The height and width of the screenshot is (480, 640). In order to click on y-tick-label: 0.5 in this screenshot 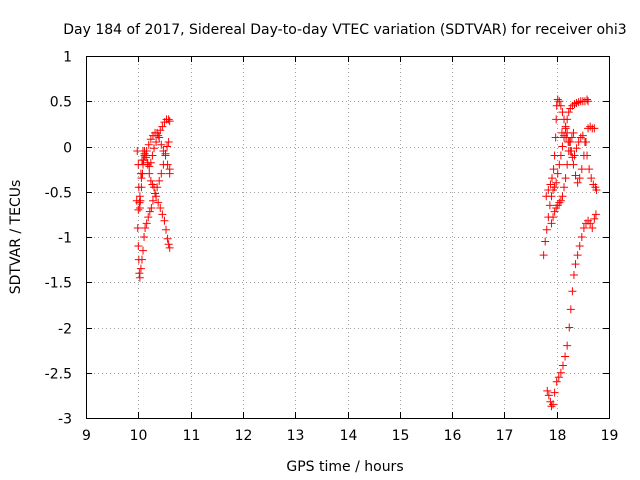, I will do `click(61, 103)`.